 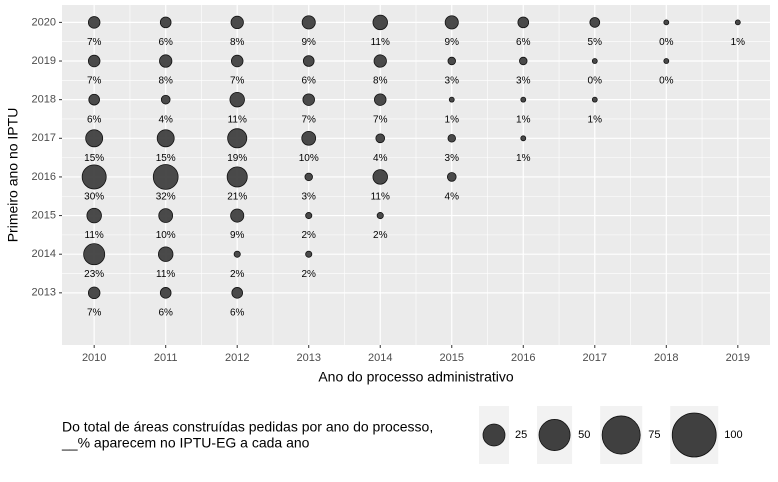 What do you see at coordinates (595, 81) in the screenshot?
I see `data-label: 0%` at bounding box center [595, 81].